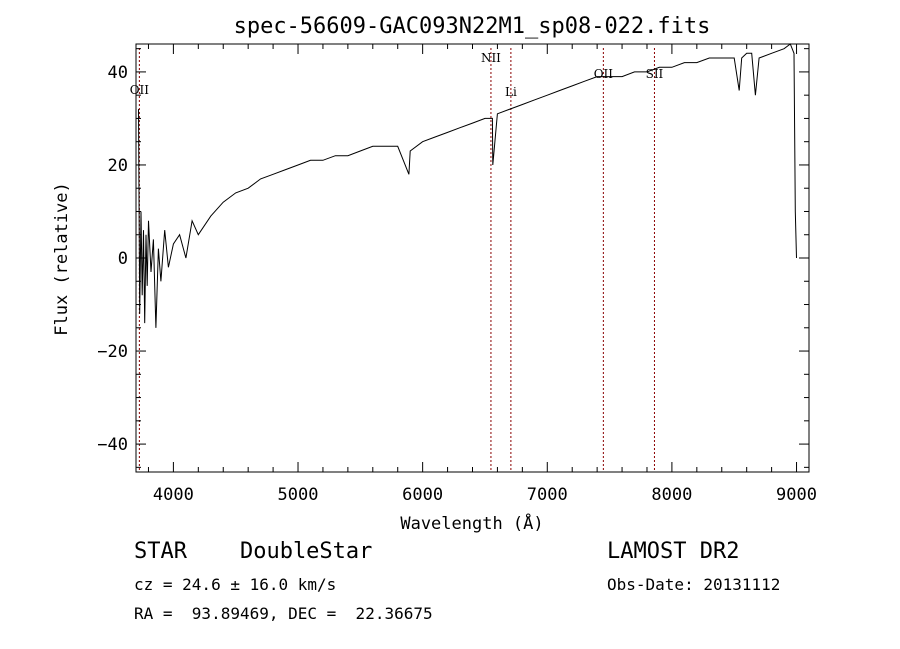 The width and height of the screenshot is (900, 649). Describe the element at coordinates (796, 495) in the screenshot. I see `x-tick-label: 9000` at that location.